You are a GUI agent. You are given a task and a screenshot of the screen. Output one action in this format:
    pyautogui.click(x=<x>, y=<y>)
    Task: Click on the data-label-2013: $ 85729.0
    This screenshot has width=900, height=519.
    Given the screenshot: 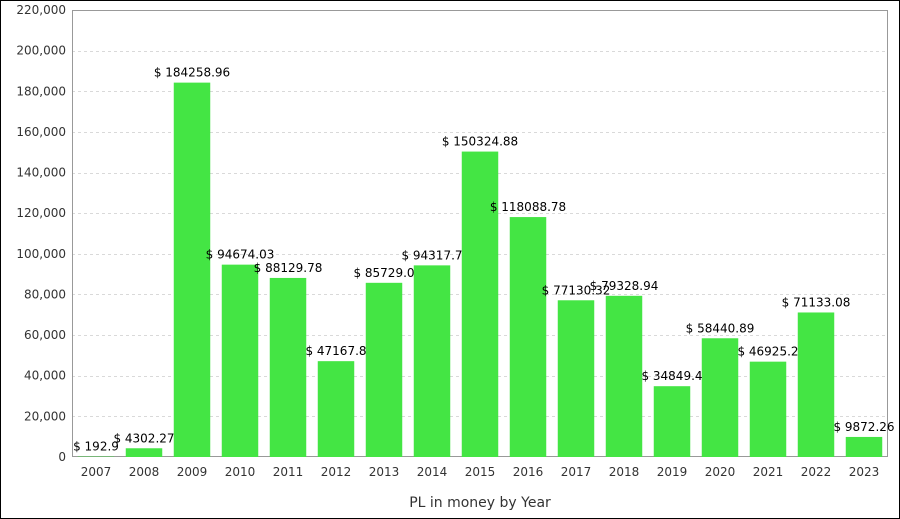 What is the action you would take?
    pyautogui.click(x=383, y=273)
    